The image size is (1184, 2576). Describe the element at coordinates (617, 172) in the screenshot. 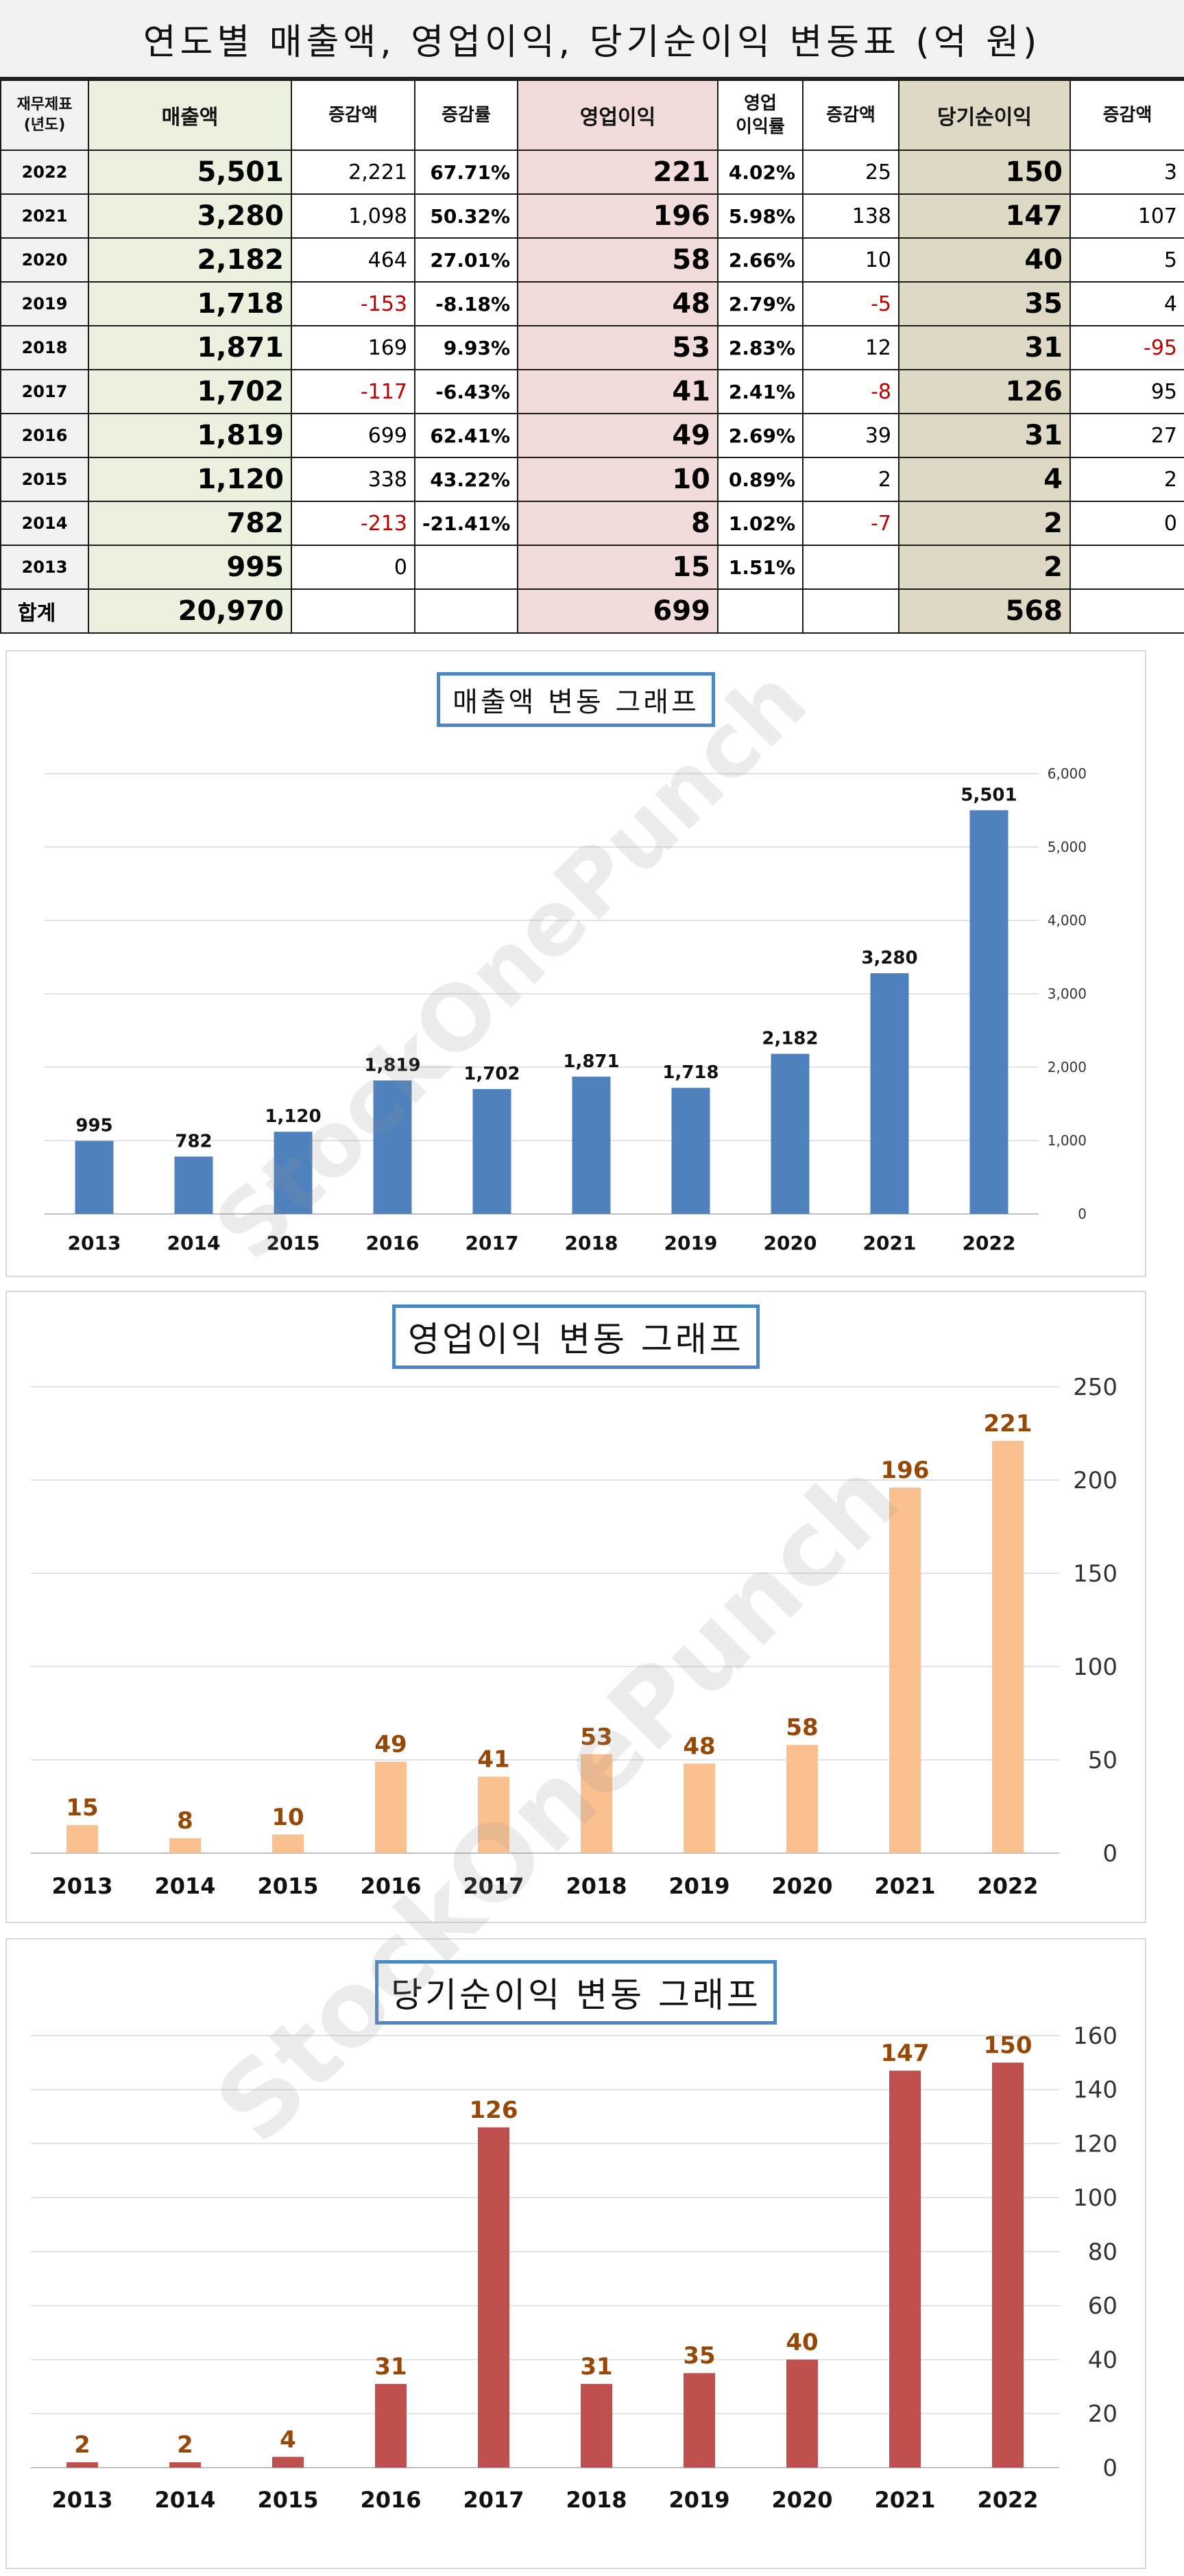

I see `cell-op-income: 221` at that location.